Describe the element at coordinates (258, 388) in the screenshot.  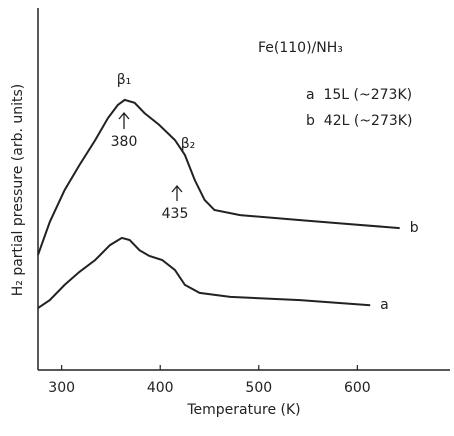
I see `x-tick-label: 500` at that location.